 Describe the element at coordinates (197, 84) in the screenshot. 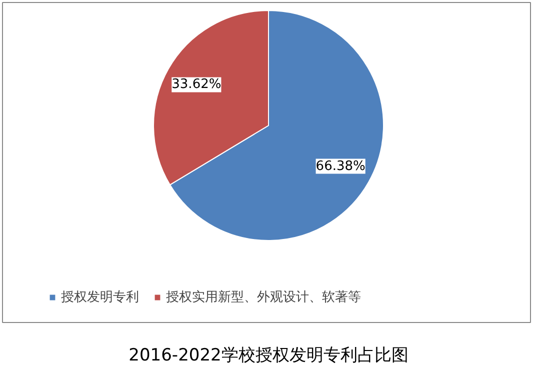

I see `data-label: 33.62%` at that location.